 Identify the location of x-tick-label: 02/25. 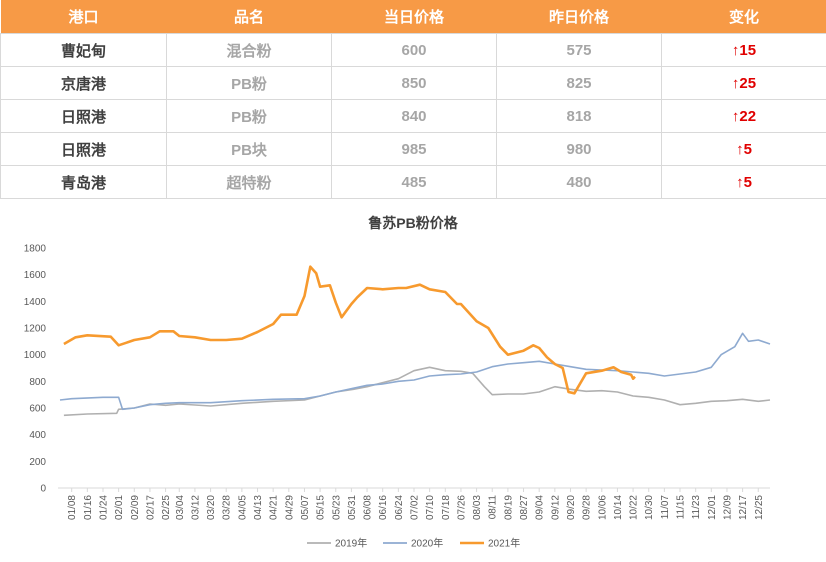
(166, 507).